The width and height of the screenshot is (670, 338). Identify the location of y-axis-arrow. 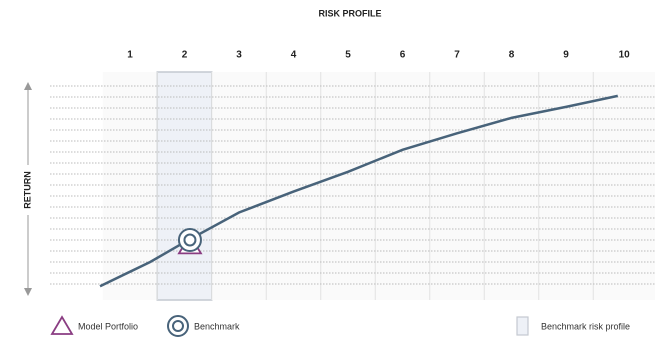
(28, 189).